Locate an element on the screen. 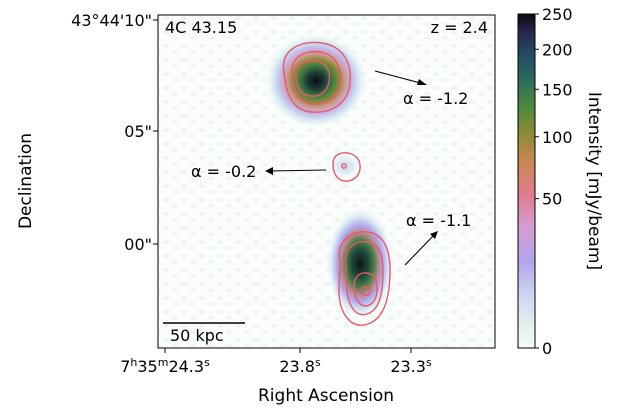 The width and height of the screenshot is (624, 417). contours is located at coordinates (336, 183).